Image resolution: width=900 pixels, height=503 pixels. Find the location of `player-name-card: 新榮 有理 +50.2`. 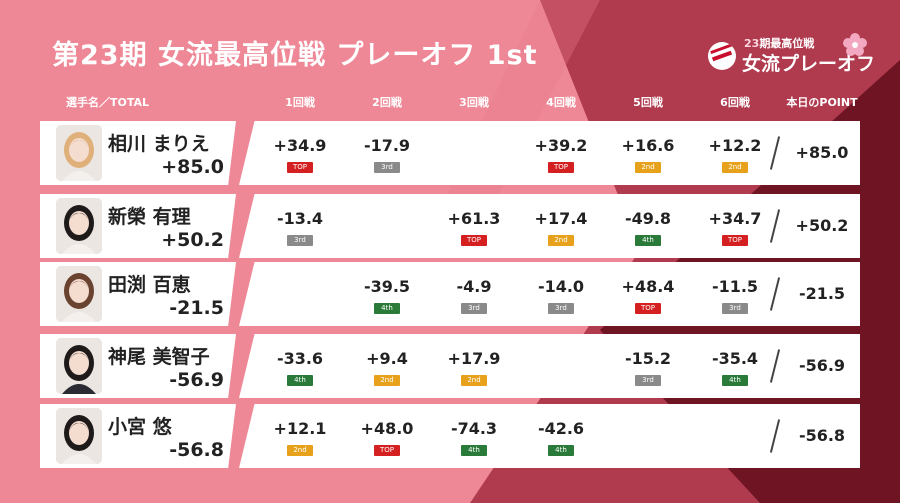

player-name-card: 新榮 有理 +50.2 is located at coordinates (138, 226).